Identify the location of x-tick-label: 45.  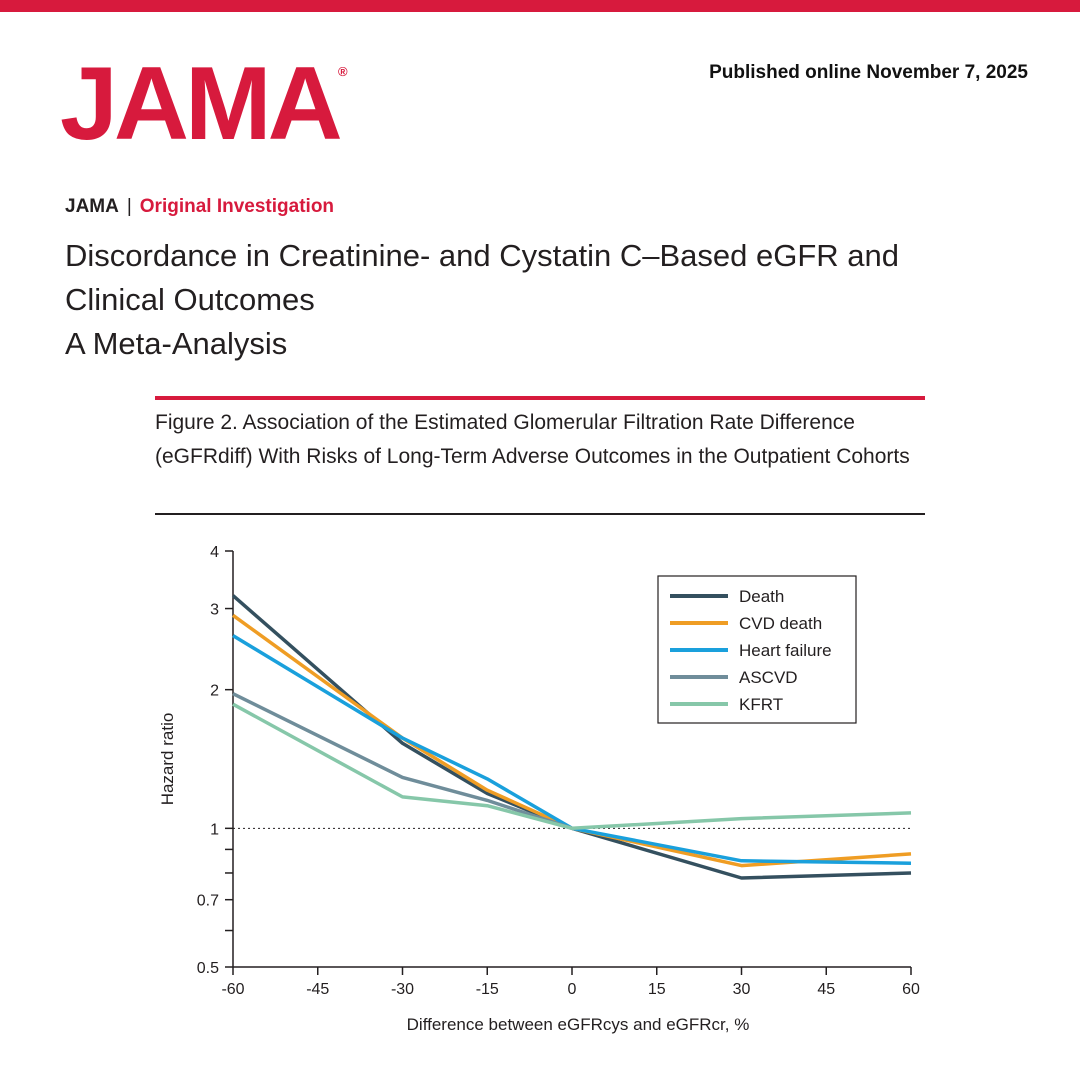
(826, 989).